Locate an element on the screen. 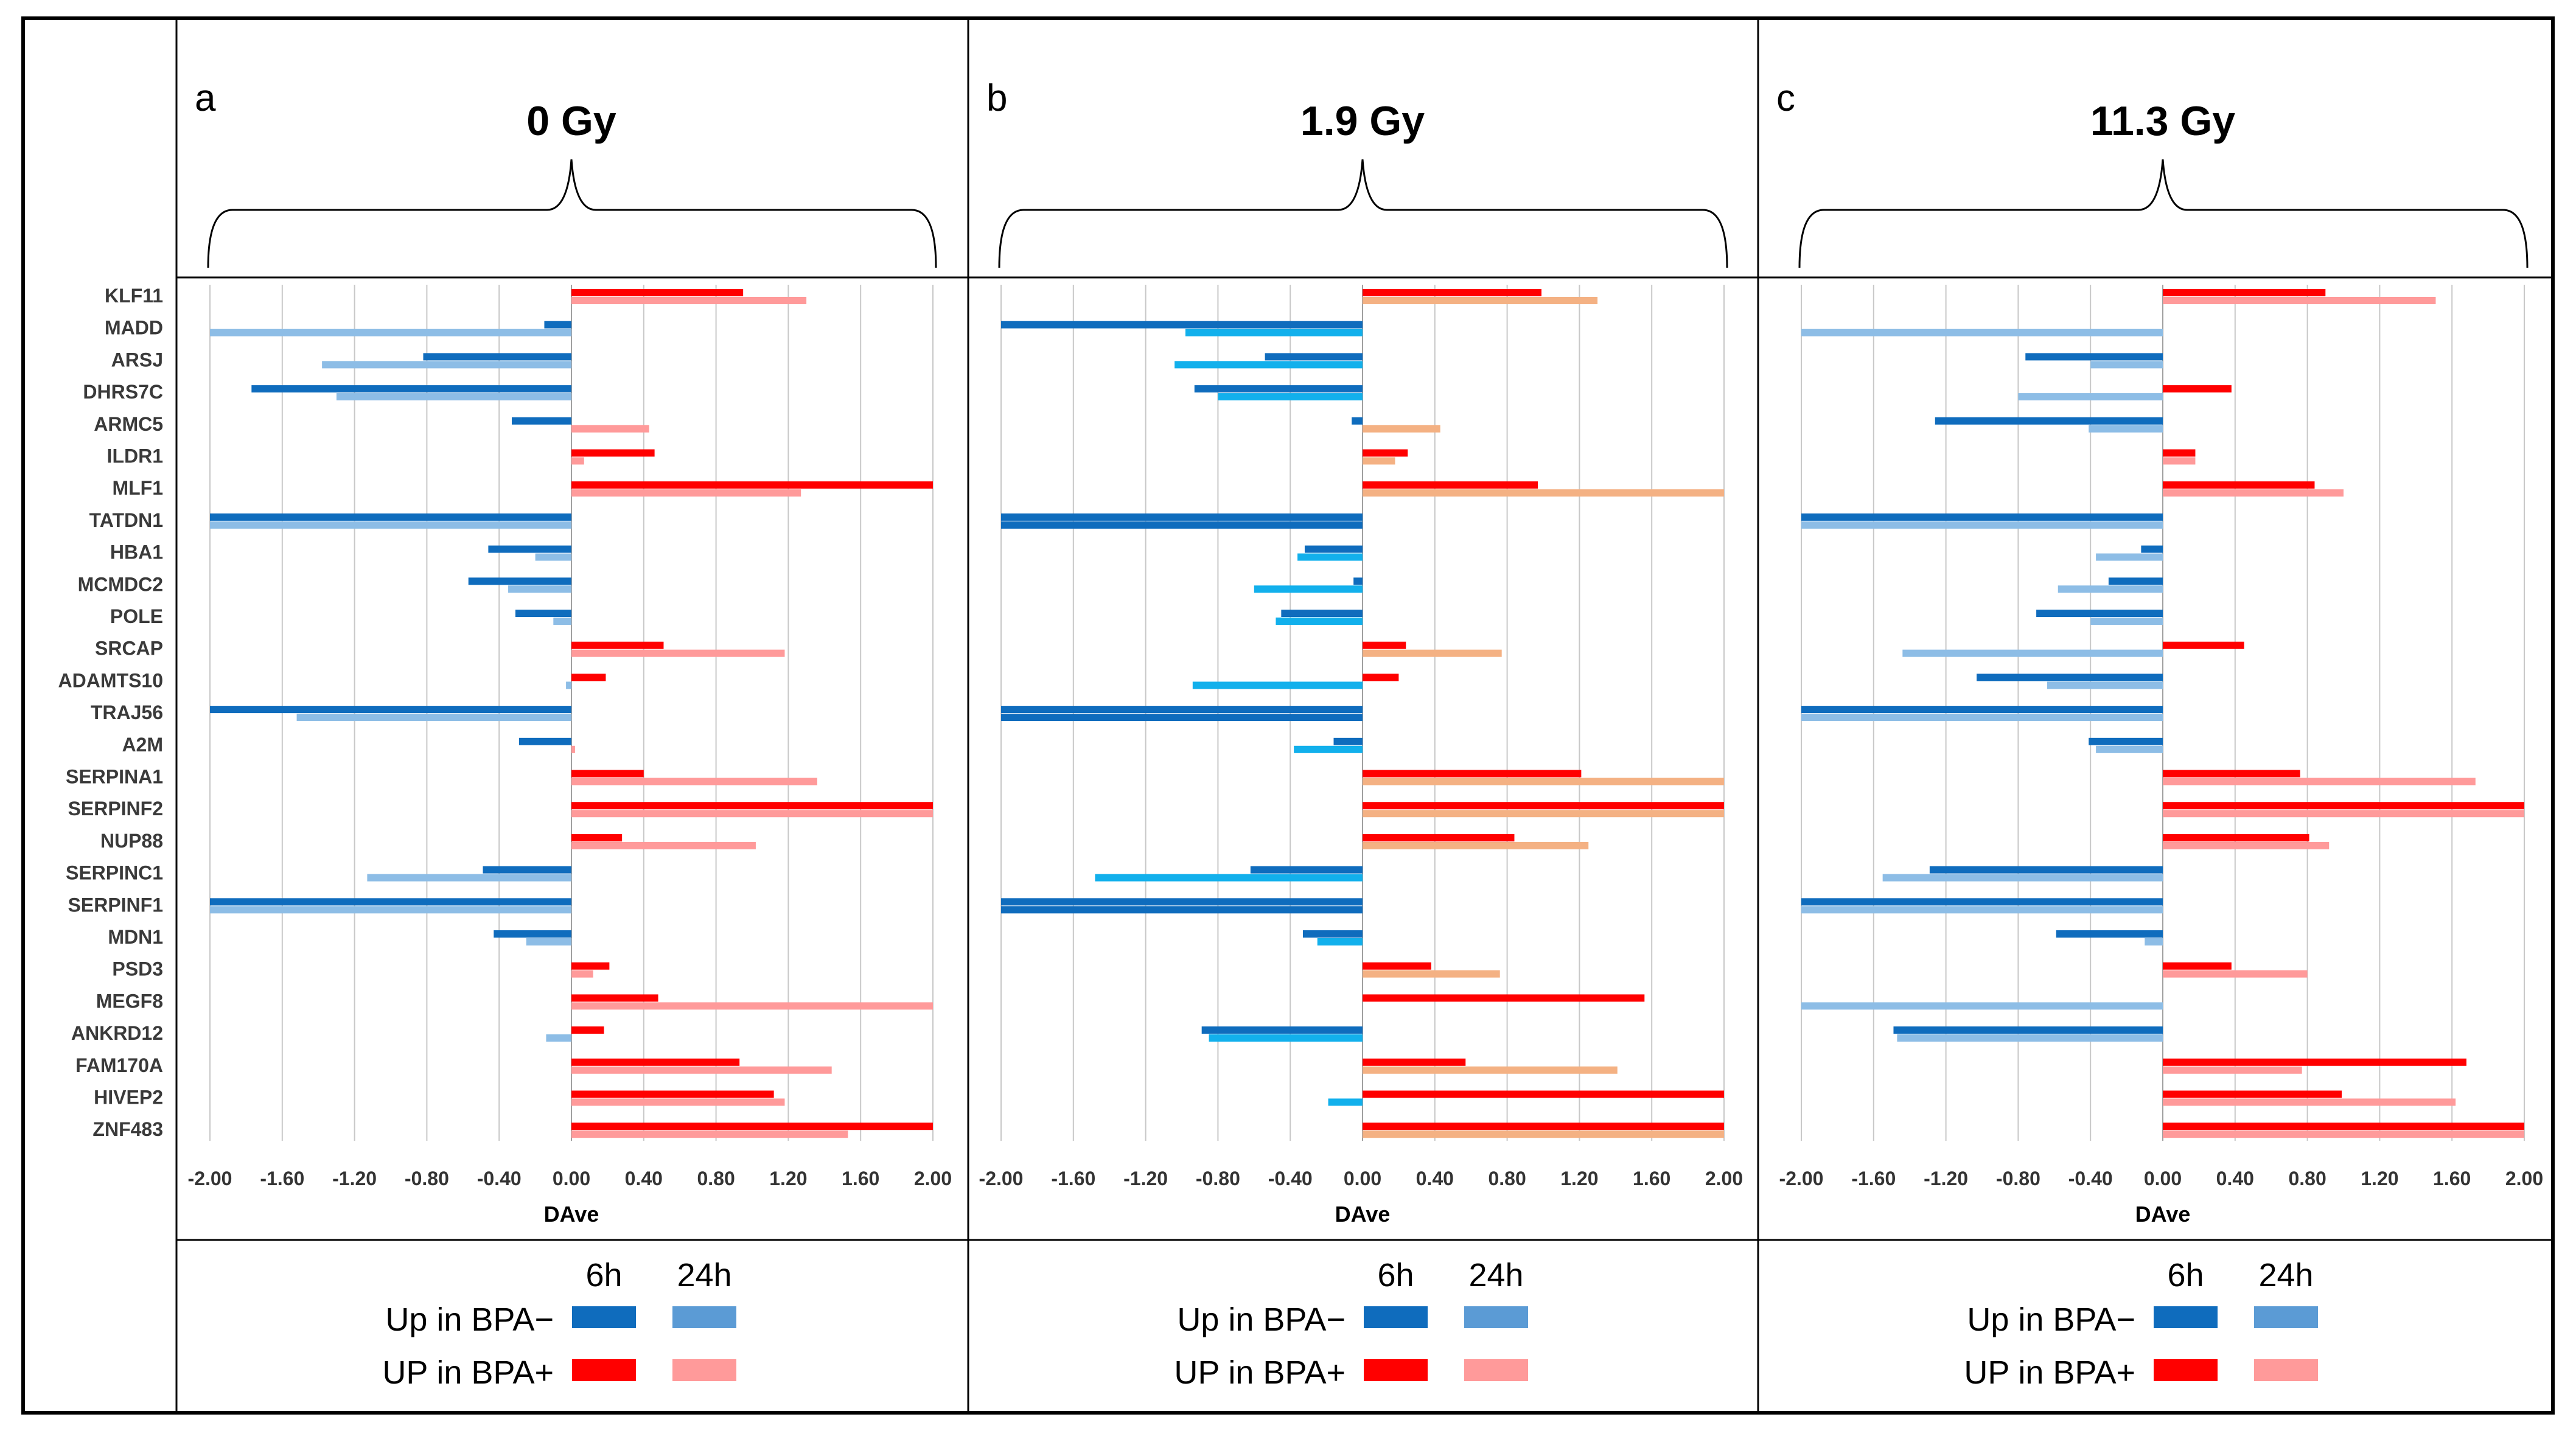 Image resolution: width=2576 pixels, height=1431 pixels. x-tick-label: 0.80 is located at coordinates (1507, 1178).